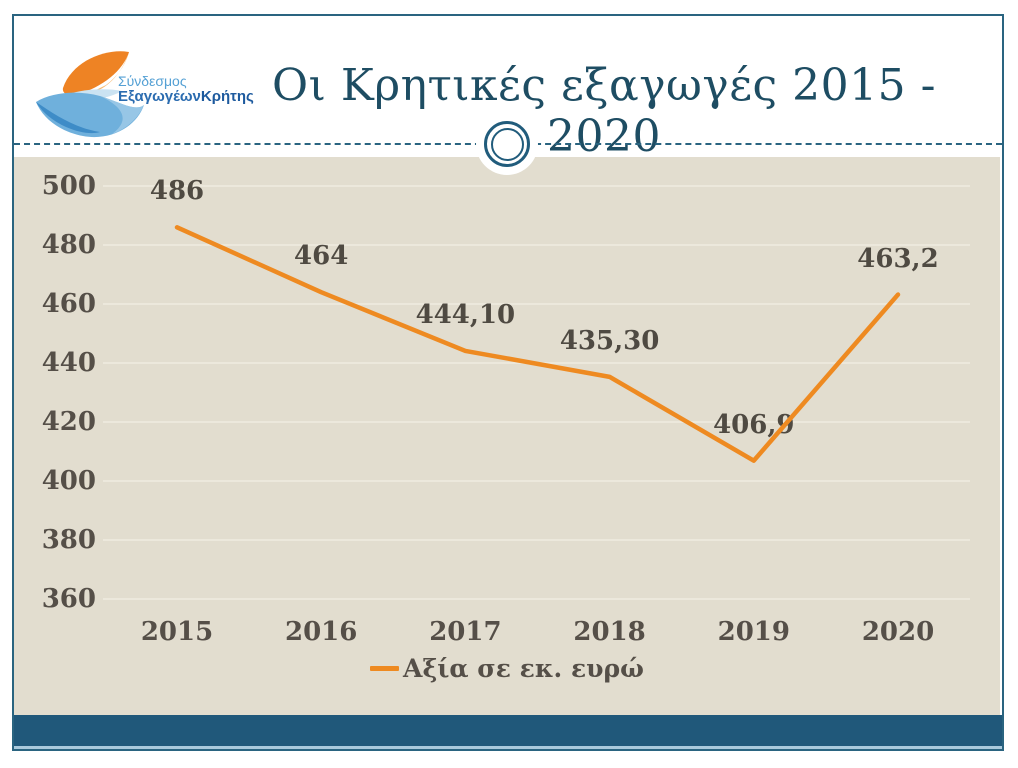  I want to click on data-label-2018: 435,30, so click(609, 340).